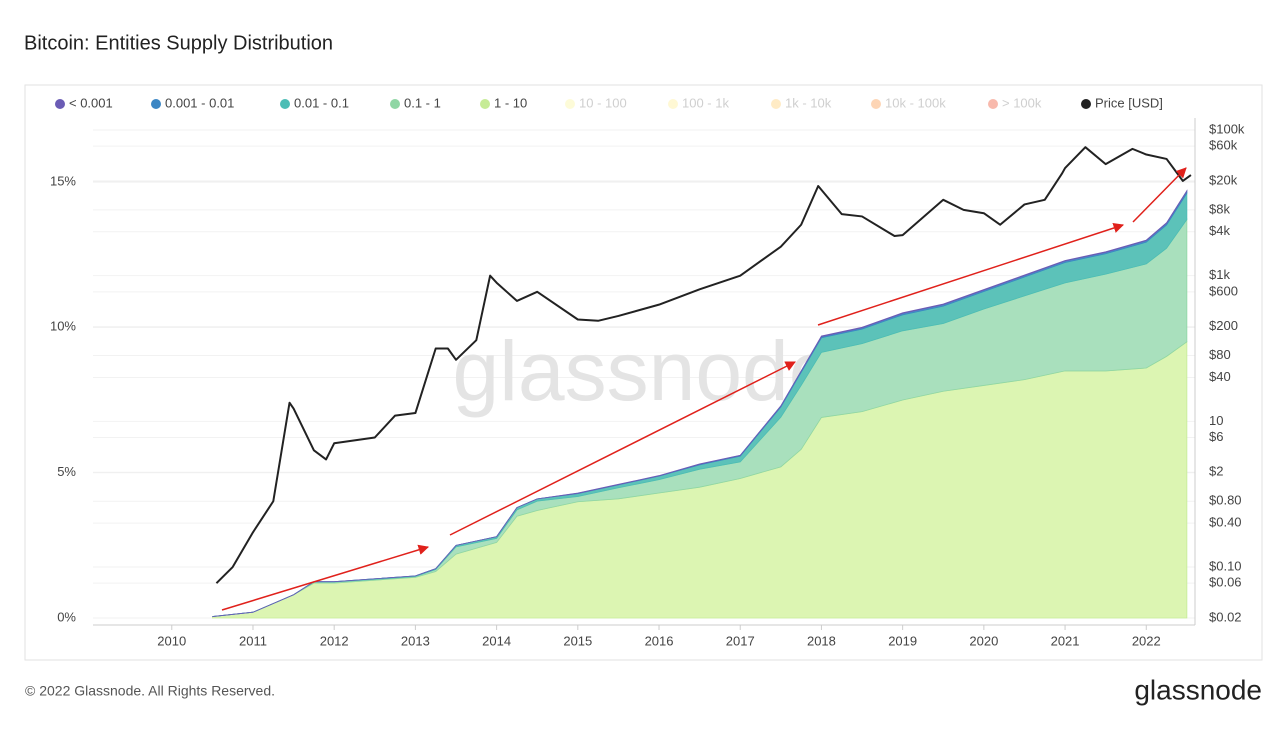  I want to click on x-tick-label: 2017, so click(740, 640).